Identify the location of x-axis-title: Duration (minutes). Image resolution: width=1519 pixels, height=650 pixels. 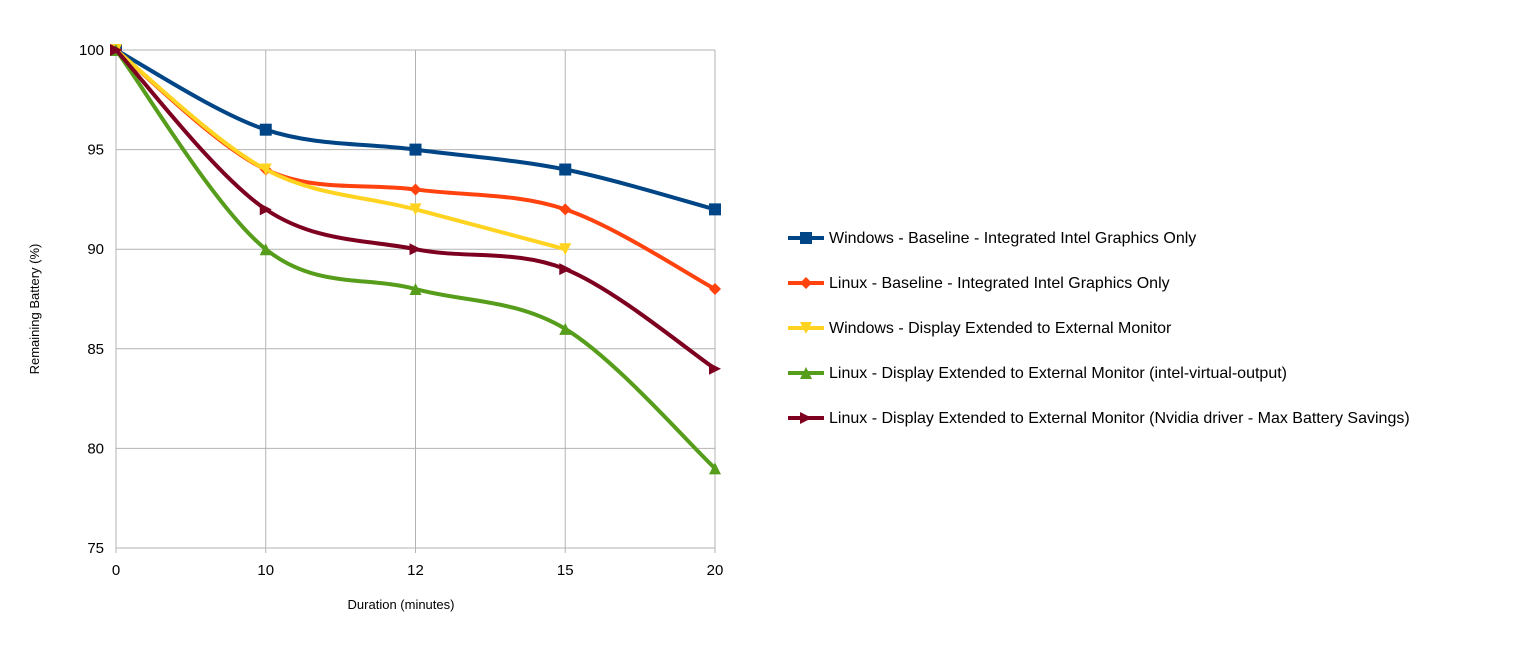
(401, 604).